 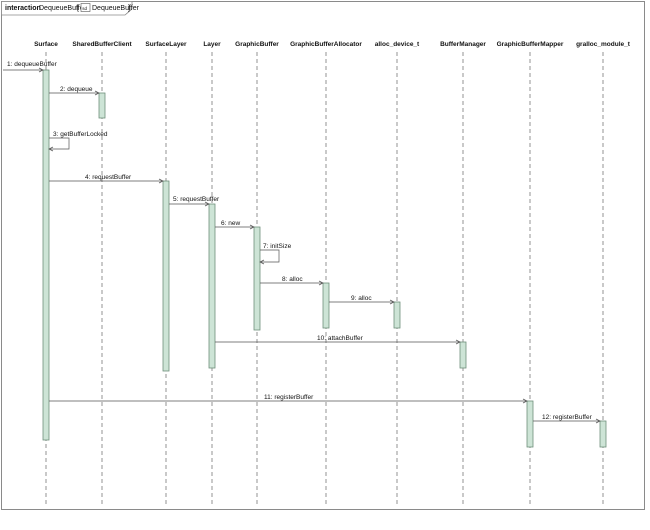 What do you see at coordinates (76, 89) in the screenshot?
I see `message-2-label: 2: dequeue` at bounding box center [76, 89].